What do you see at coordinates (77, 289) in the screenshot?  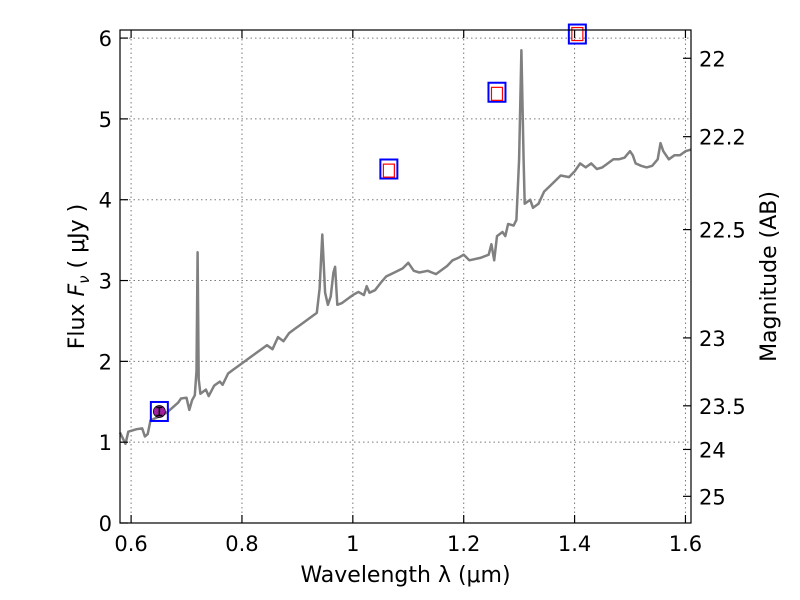 I see `y-axis-label-symbol: F` at bounding box center [77, 289].